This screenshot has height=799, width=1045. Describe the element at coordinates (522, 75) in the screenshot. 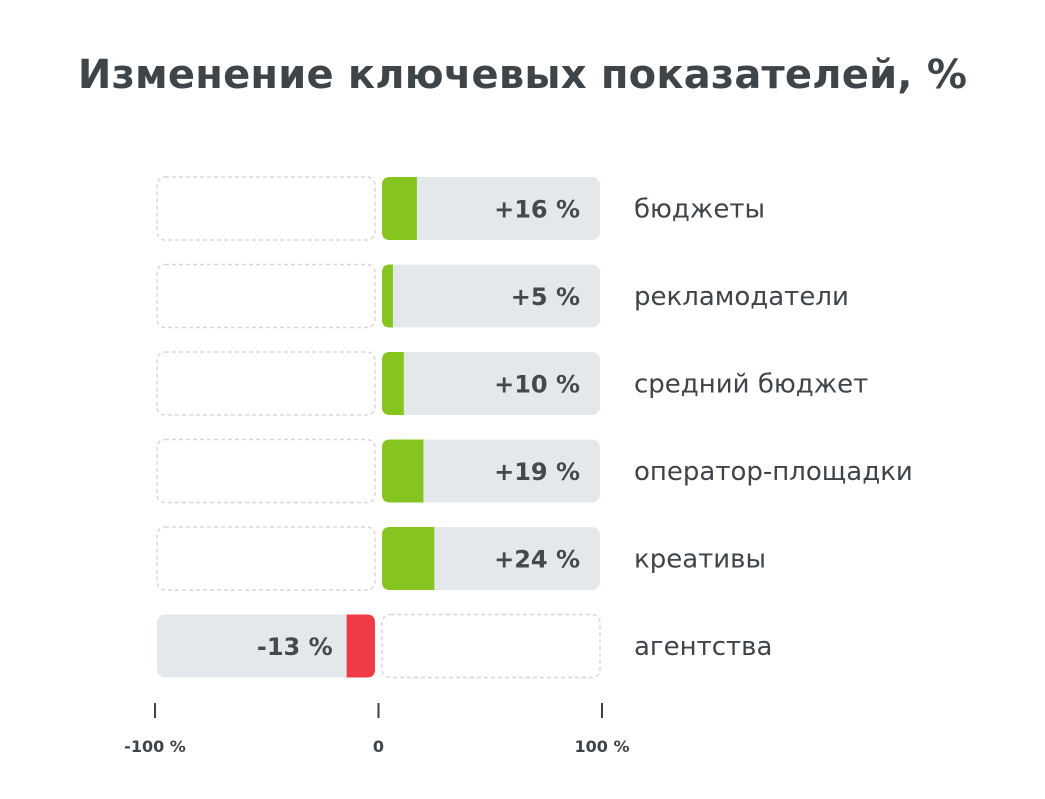

I see `chart-title: Изменение ключевых показателей, %` at that location.